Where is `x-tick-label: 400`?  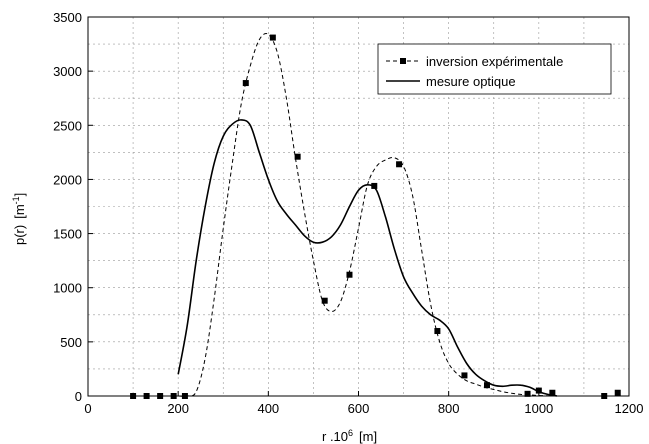
x-tick-label: 400 is located at coordinates (268, 408).